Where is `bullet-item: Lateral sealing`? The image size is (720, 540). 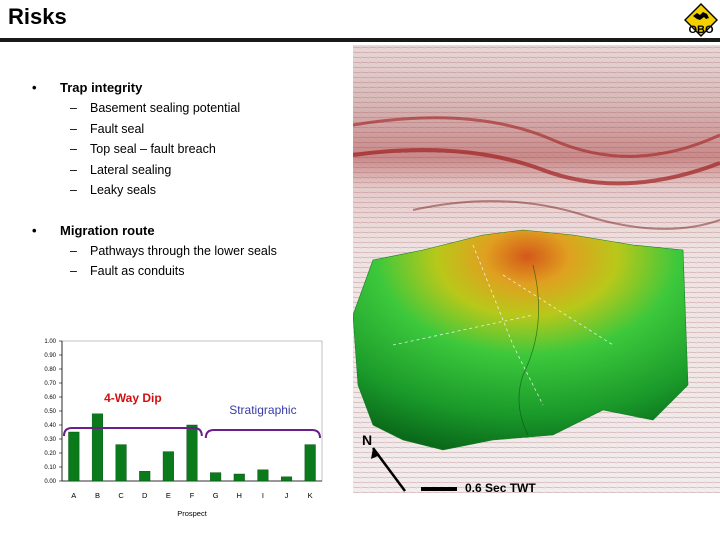
bullet-item: Lateral sealing is located at coordinates (190, 170).